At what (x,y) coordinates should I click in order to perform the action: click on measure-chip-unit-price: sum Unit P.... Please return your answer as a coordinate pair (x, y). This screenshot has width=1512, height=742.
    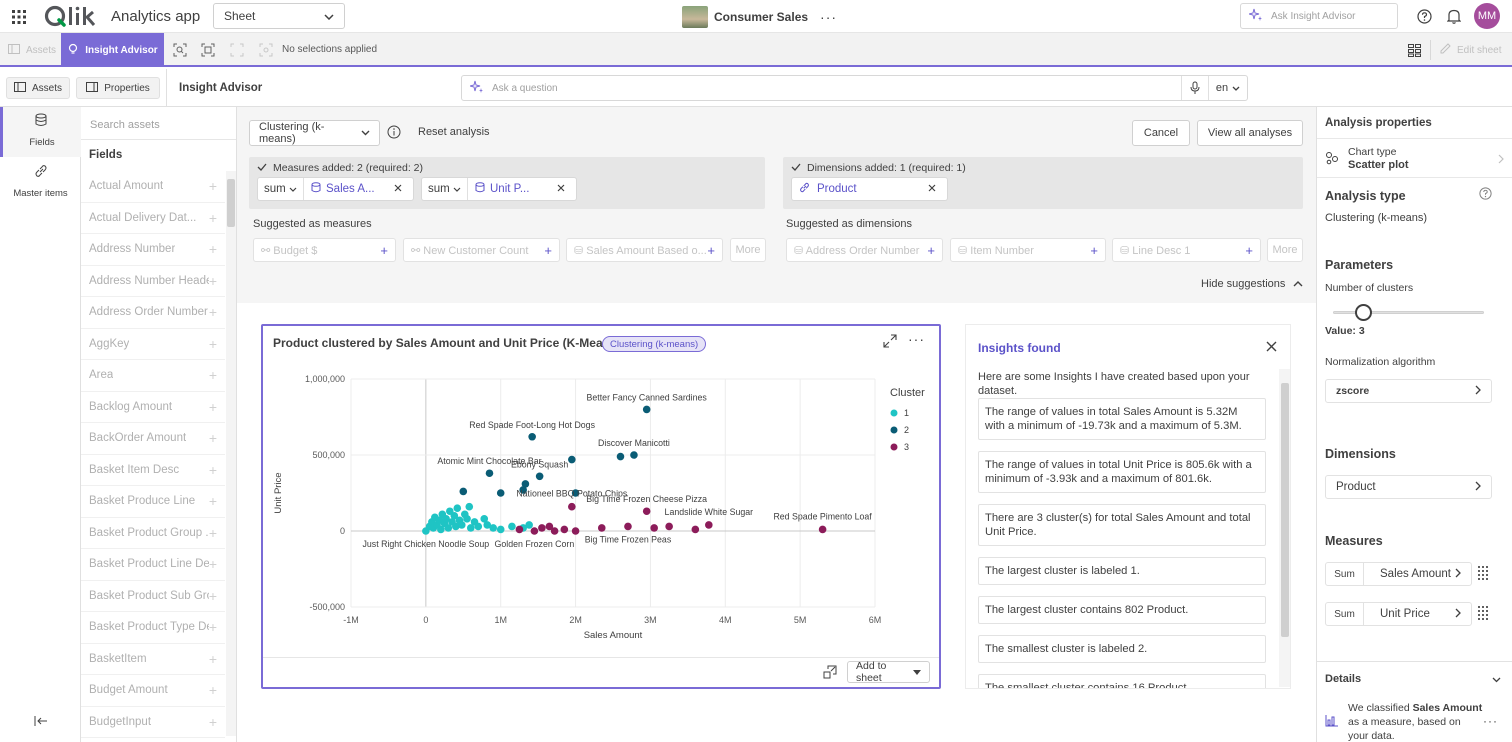
    Looking at the image, I should click on (499, 189).